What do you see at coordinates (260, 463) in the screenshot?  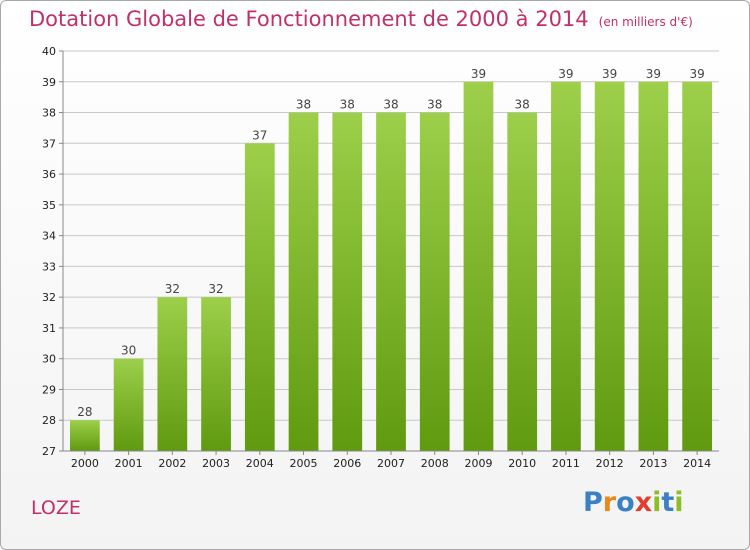 I see `x-tick-label-2004: 2004` at bounding box center [260, 463].